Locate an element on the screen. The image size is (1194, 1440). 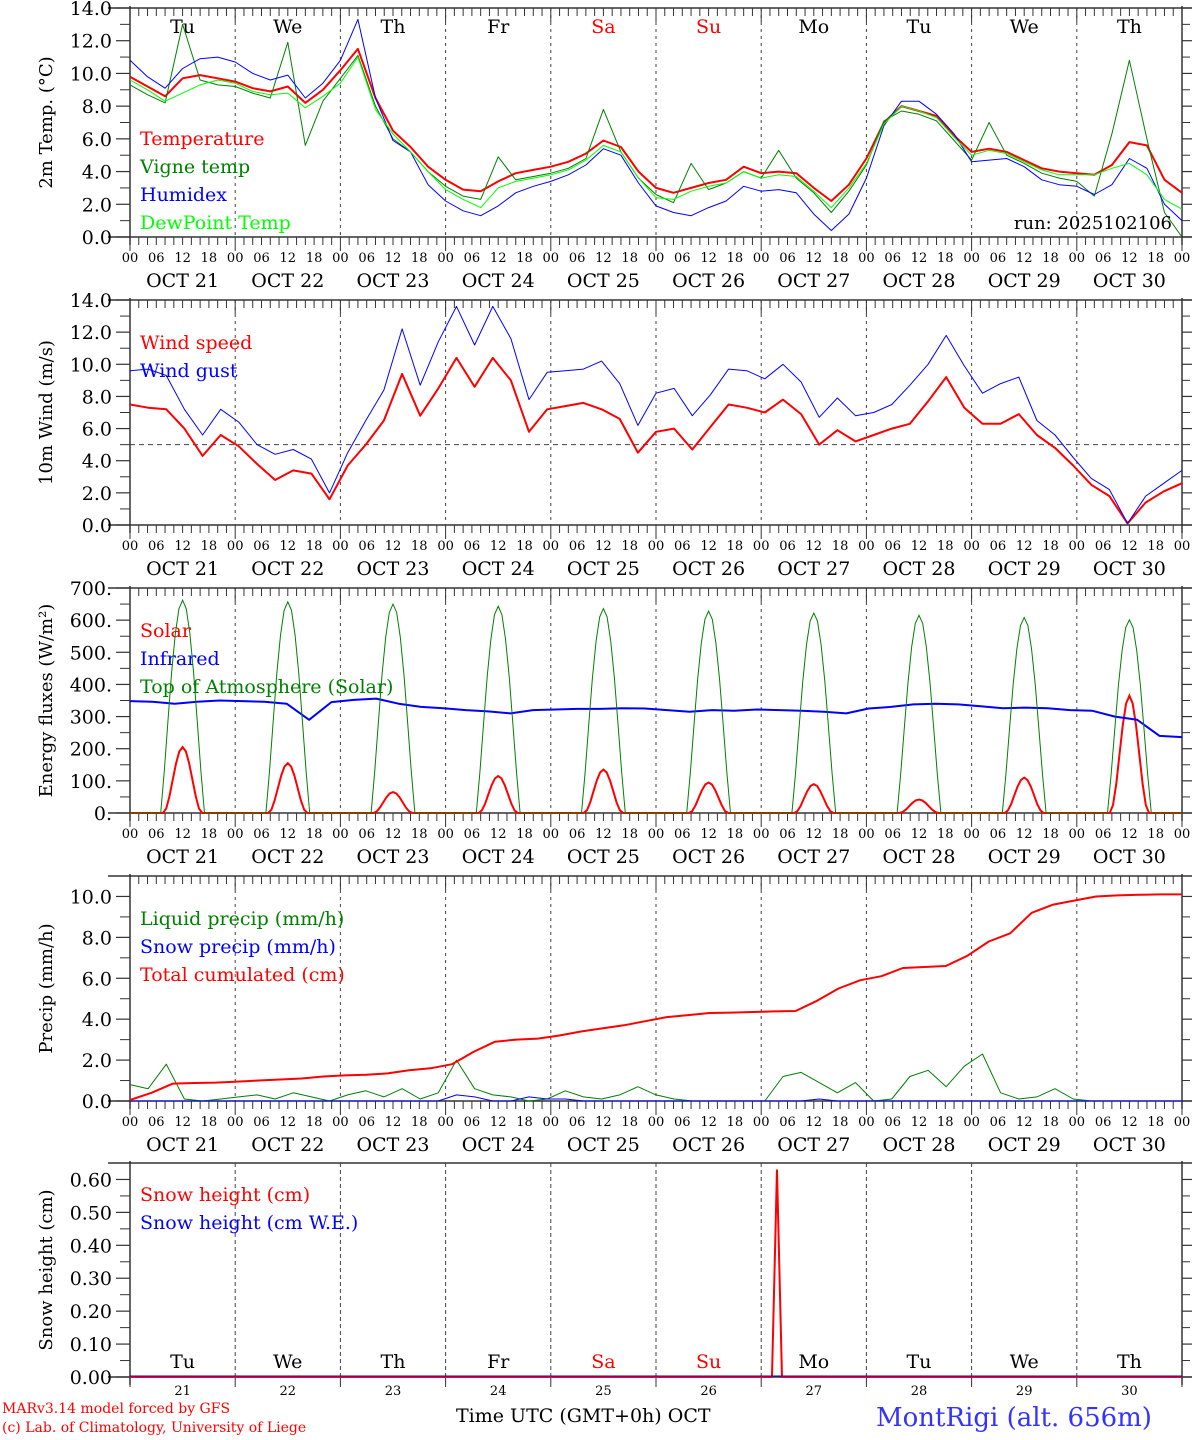
legend-series-solar: Solar is located at coordinates (166, 631).